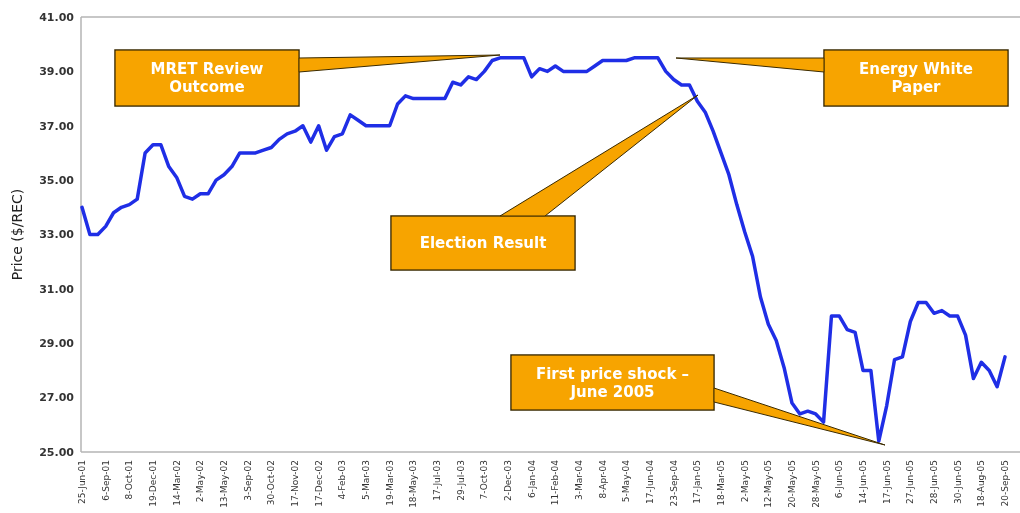 This screenshot has height=513, width=1020. What do you see at coordinates (271, 483) in the screenshot?
I see `x-tick-label: 30-Oct-02` at bounding box center [271, 483].